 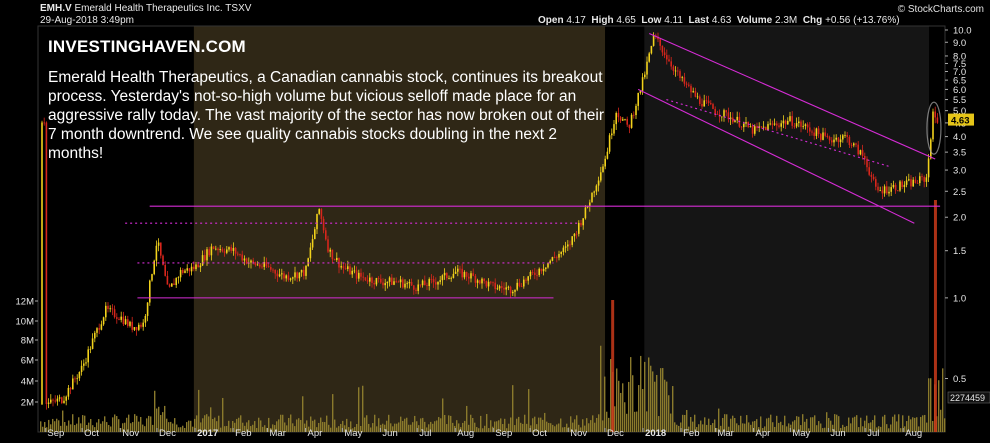 I want to click on open-label: Open, so click(x=551, y=20).